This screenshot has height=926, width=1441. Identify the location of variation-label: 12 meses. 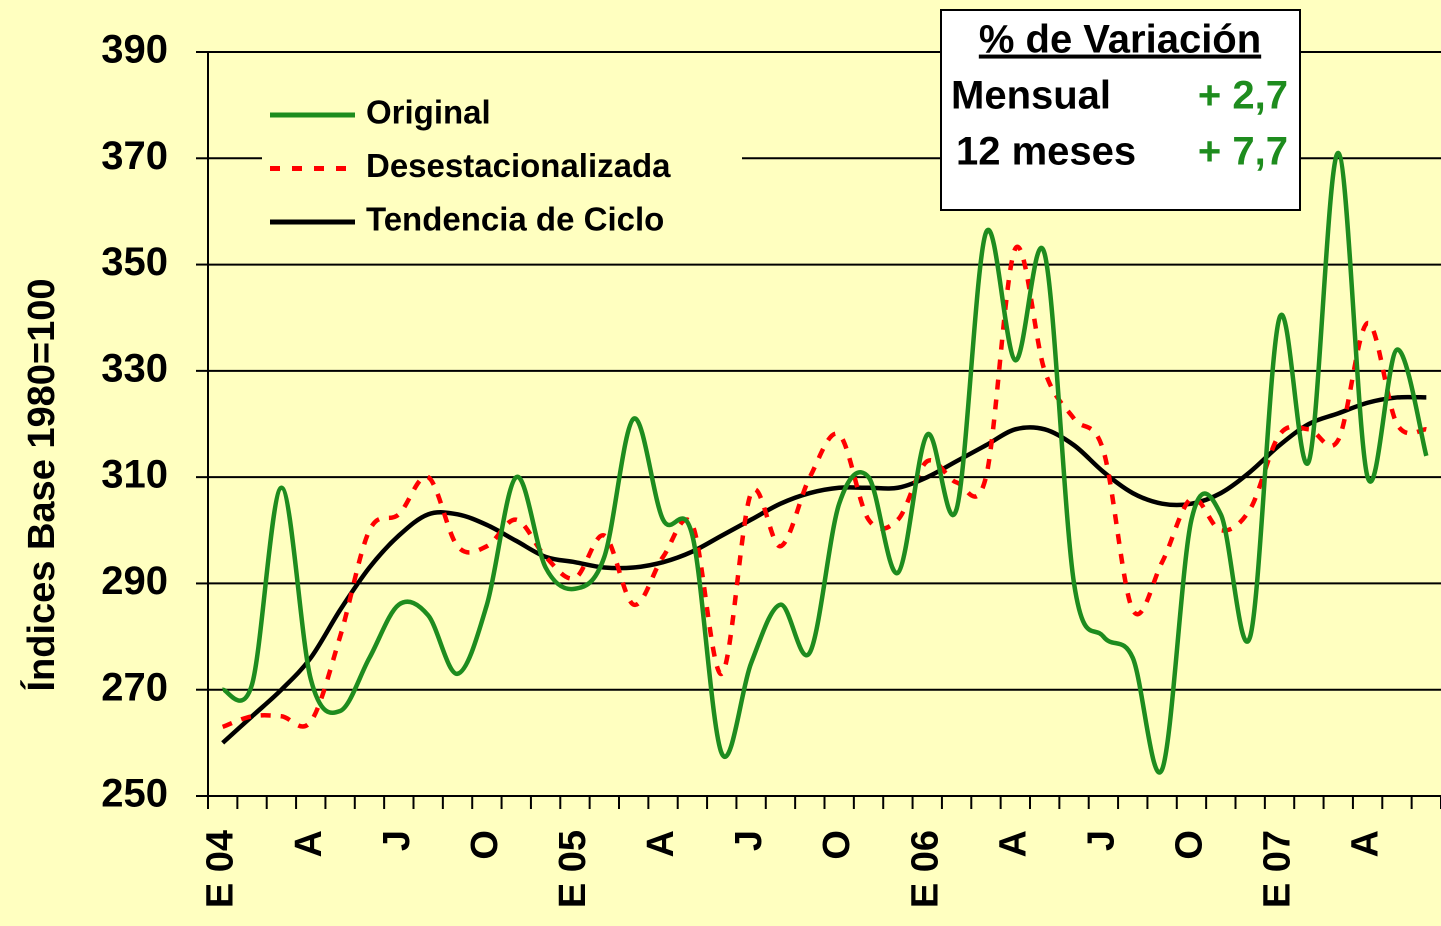
(1046, 152).